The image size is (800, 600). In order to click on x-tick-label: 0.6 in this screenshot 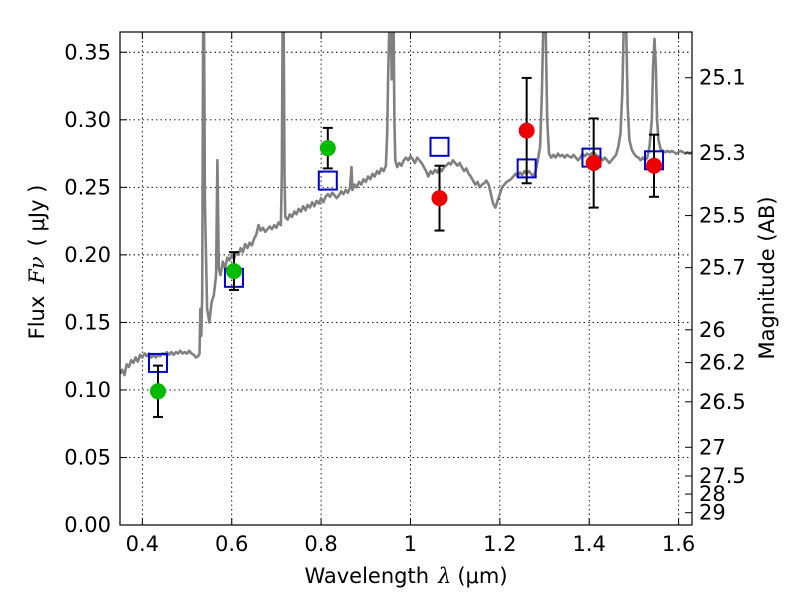, I will do `click(231, 544)`.